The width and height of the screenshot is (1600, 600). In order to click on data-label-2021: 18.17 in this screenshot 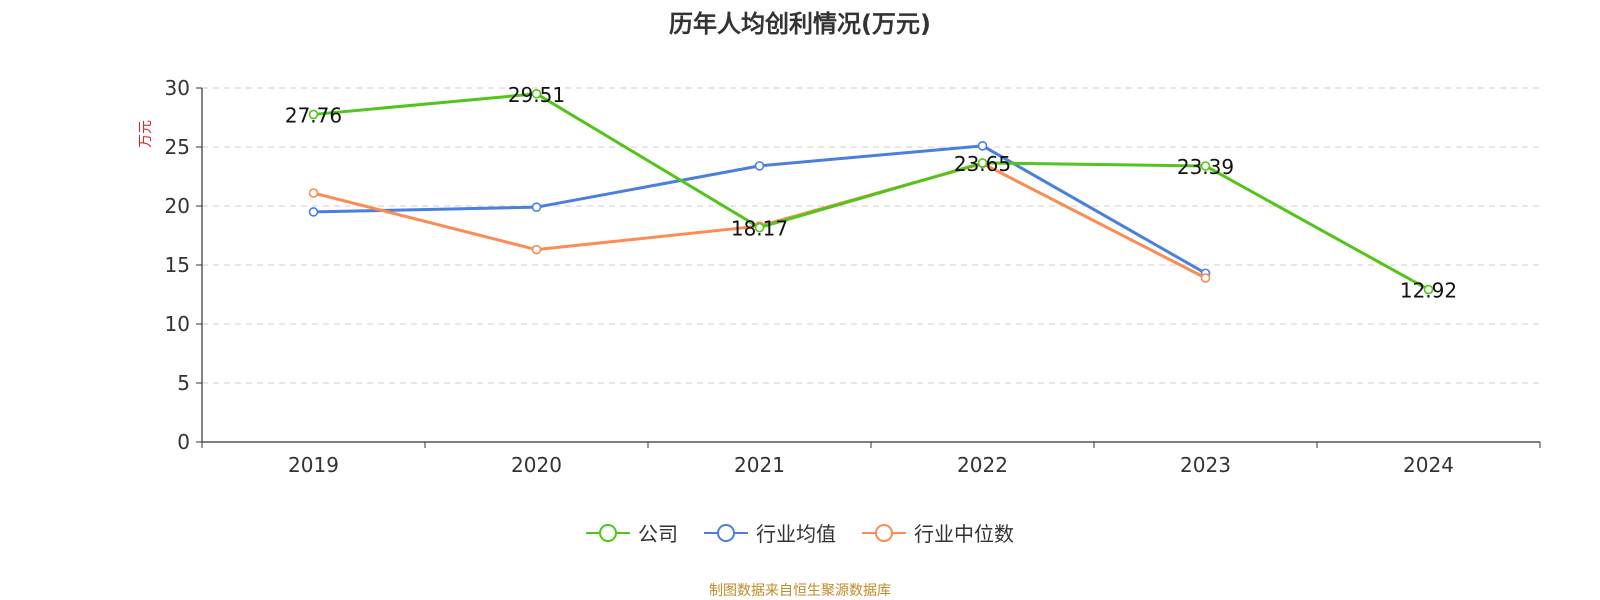, I will do `click(759, 229)`.